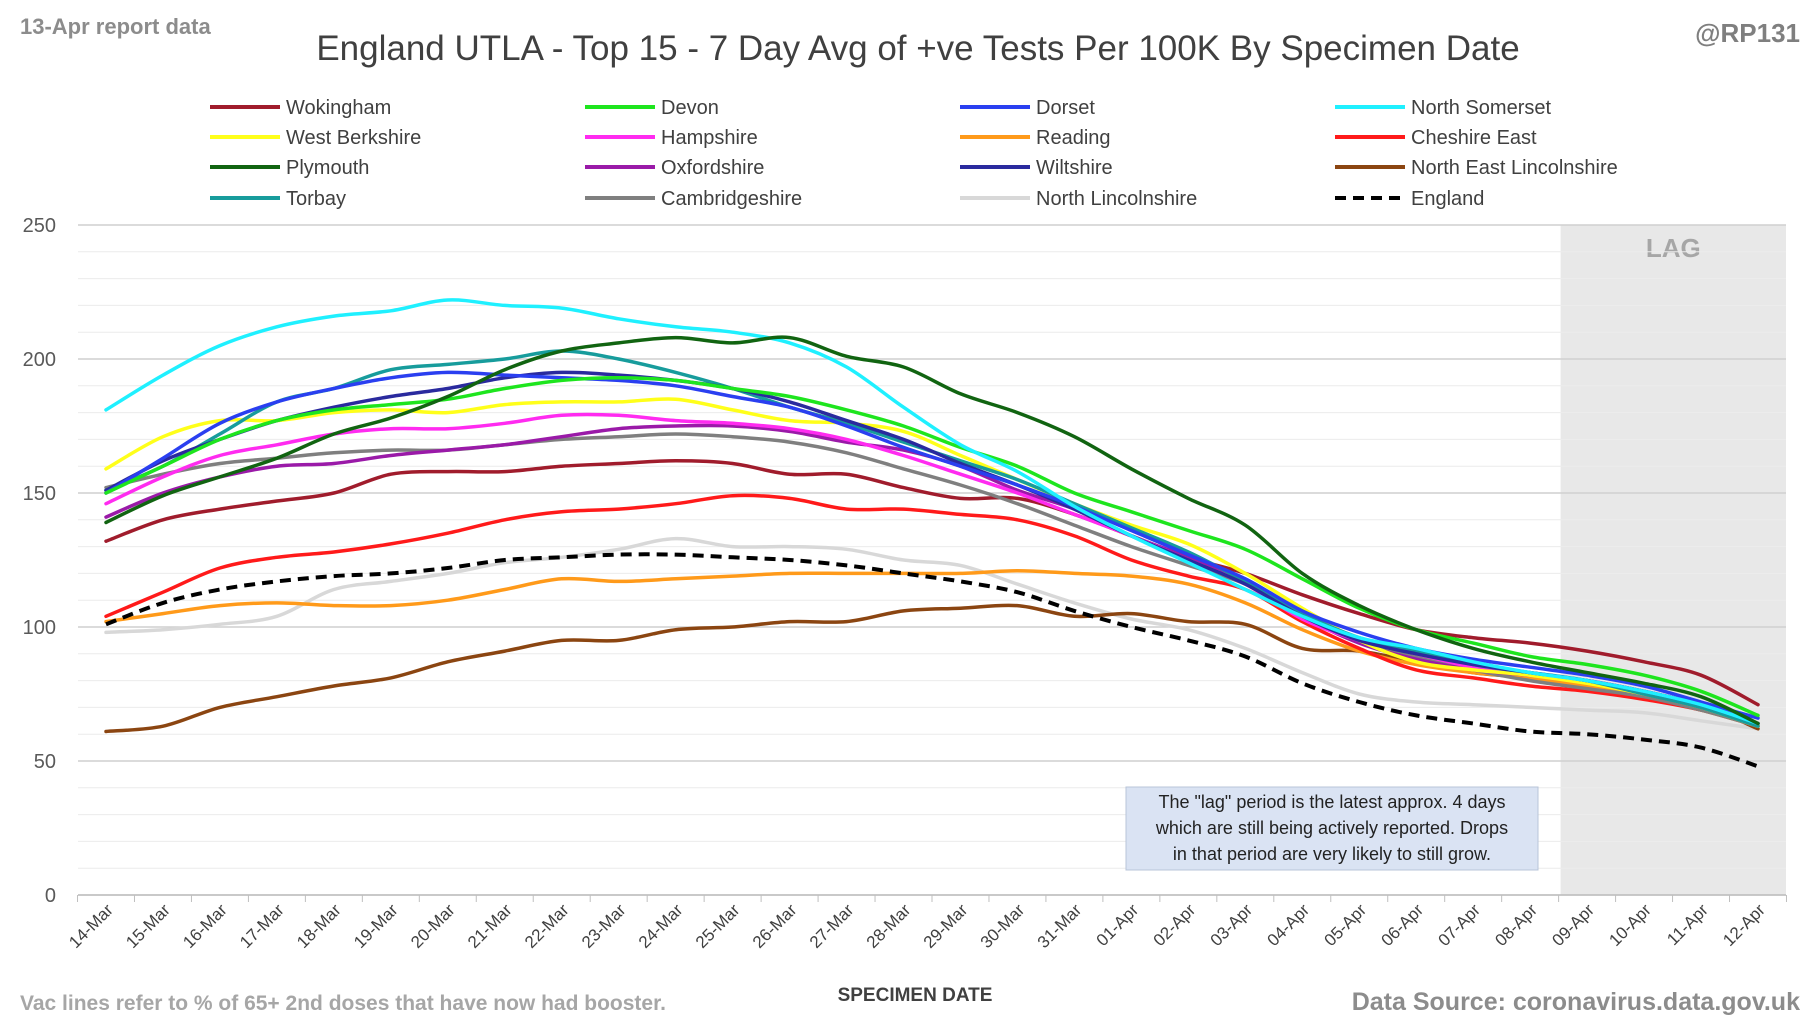  What do you see at coordinates (39, 360) in the screenshot?
I see `y-tick-label: 200` at bounding box center [39, 360].